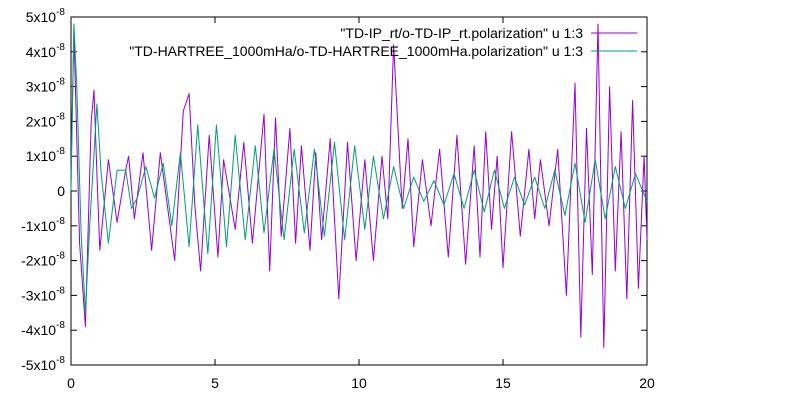 The image size is (800, 402). Describe the element at coordinates (38, 226) in the screenshot. I see `y-tick-mantissa: -1x10` at that location.